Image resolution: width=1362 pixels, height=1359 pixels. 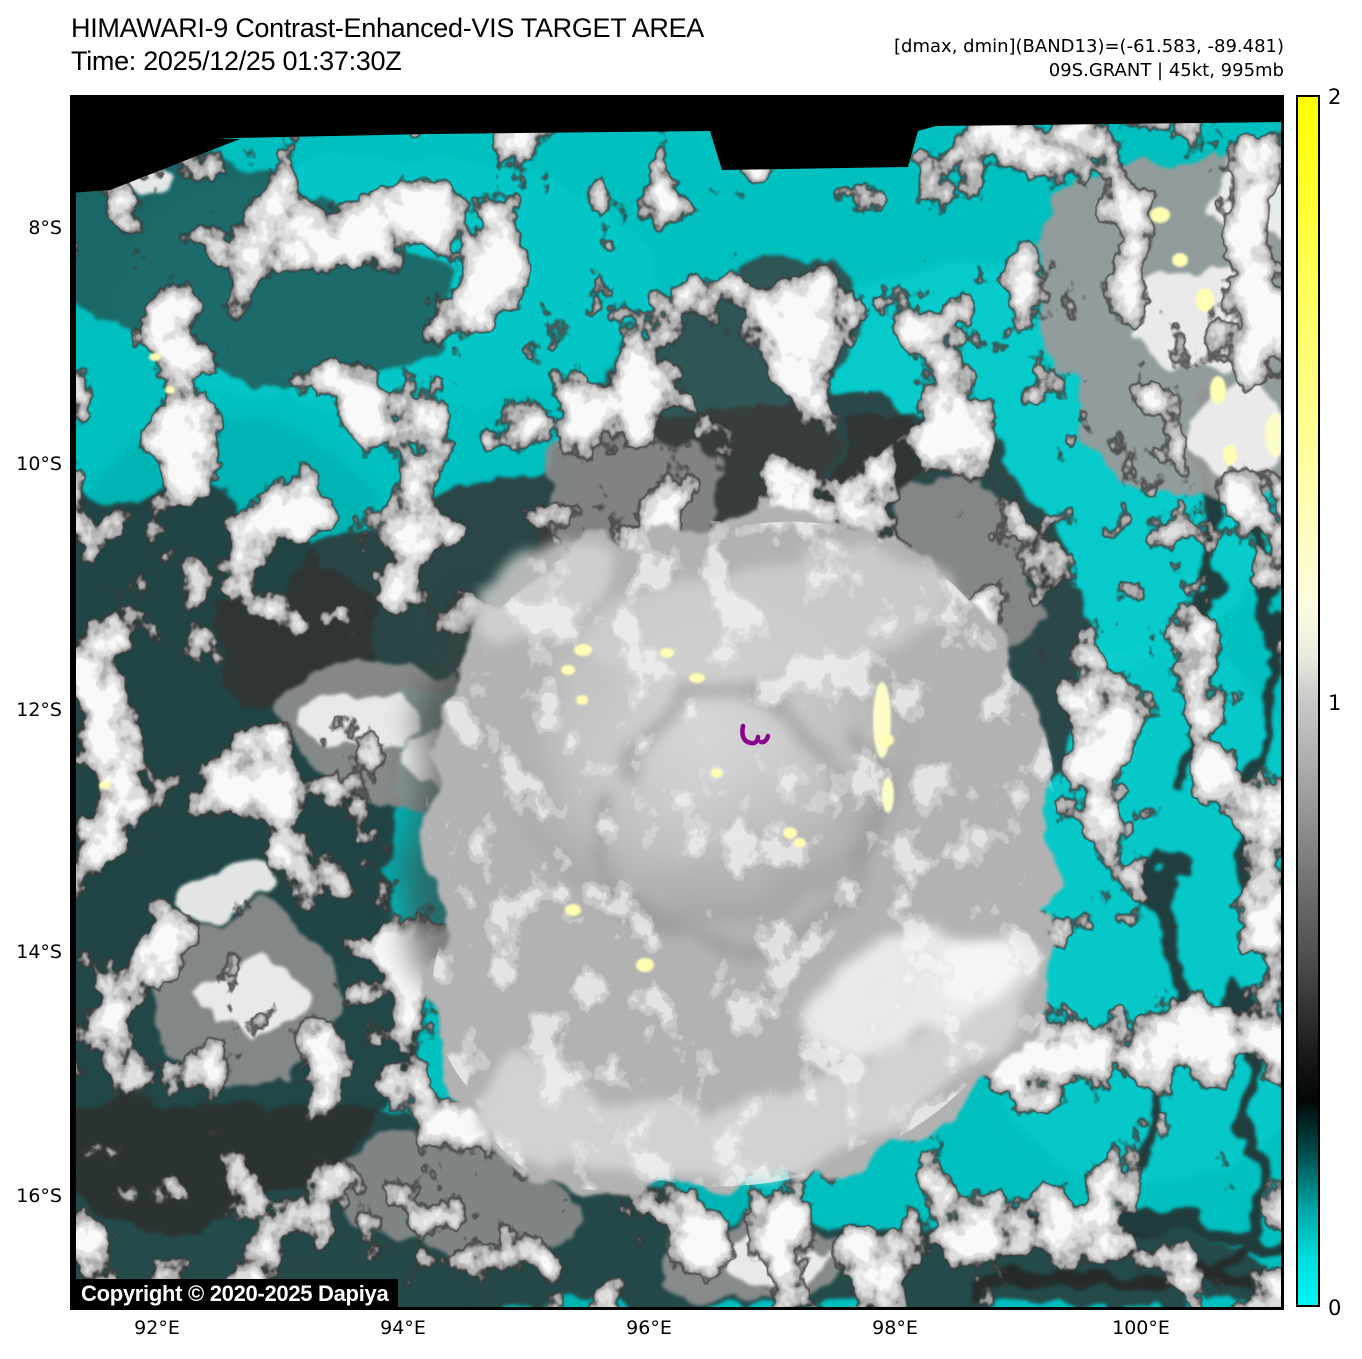 I want to click on colorbar-tick: 2, so click(x=1335, y=97).